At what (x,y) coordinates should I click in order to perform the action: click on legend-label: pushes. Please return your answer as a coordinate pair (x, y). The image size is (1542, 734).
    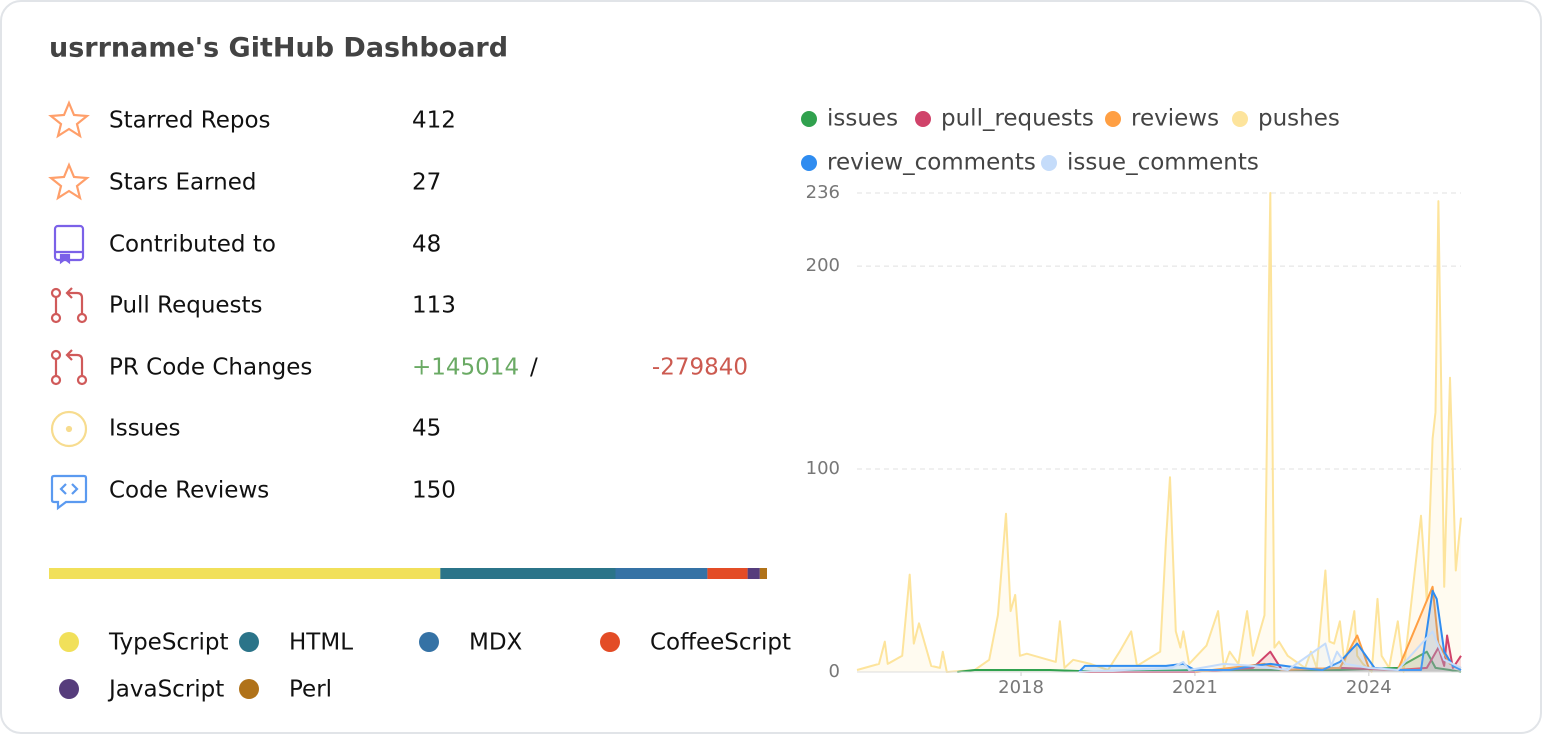
    Looking at the image, I should click on (1299, 119).